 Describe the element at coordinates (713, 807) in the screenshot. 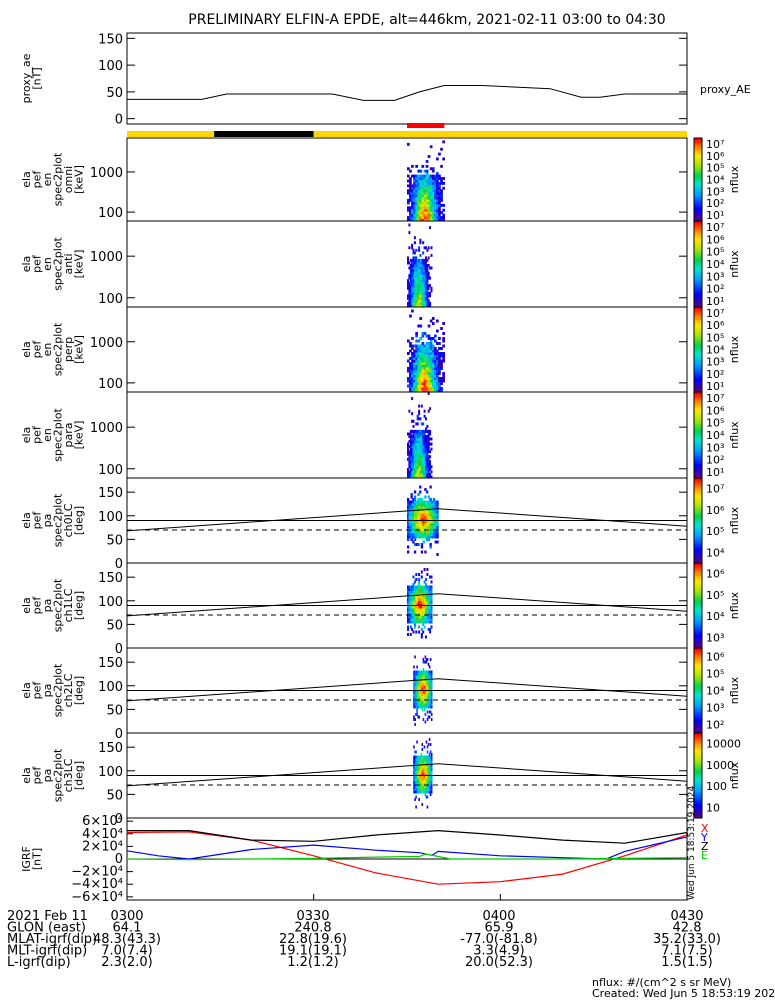

I see `pa-ch3LC-colorbar-tick: 10` at that location.